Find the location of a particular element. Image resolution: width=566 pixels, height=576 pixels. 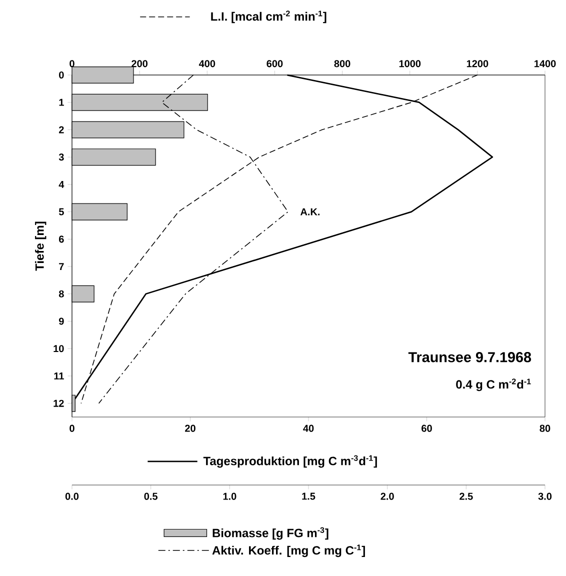

y-tick-label: 4 is located at coordinates (61, 184).